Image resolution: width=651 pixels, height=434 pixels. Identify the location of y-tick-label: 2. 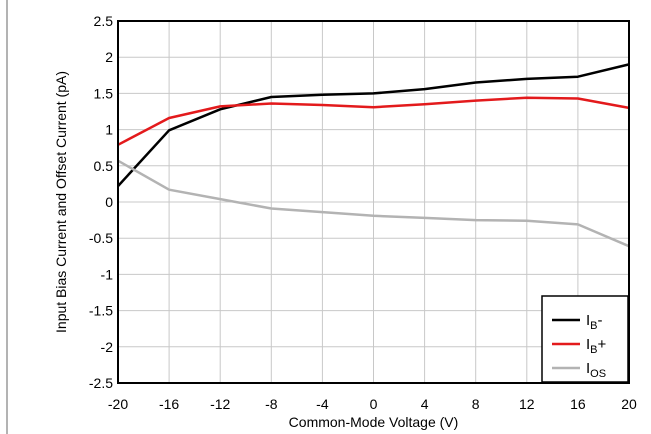
(109, 57).